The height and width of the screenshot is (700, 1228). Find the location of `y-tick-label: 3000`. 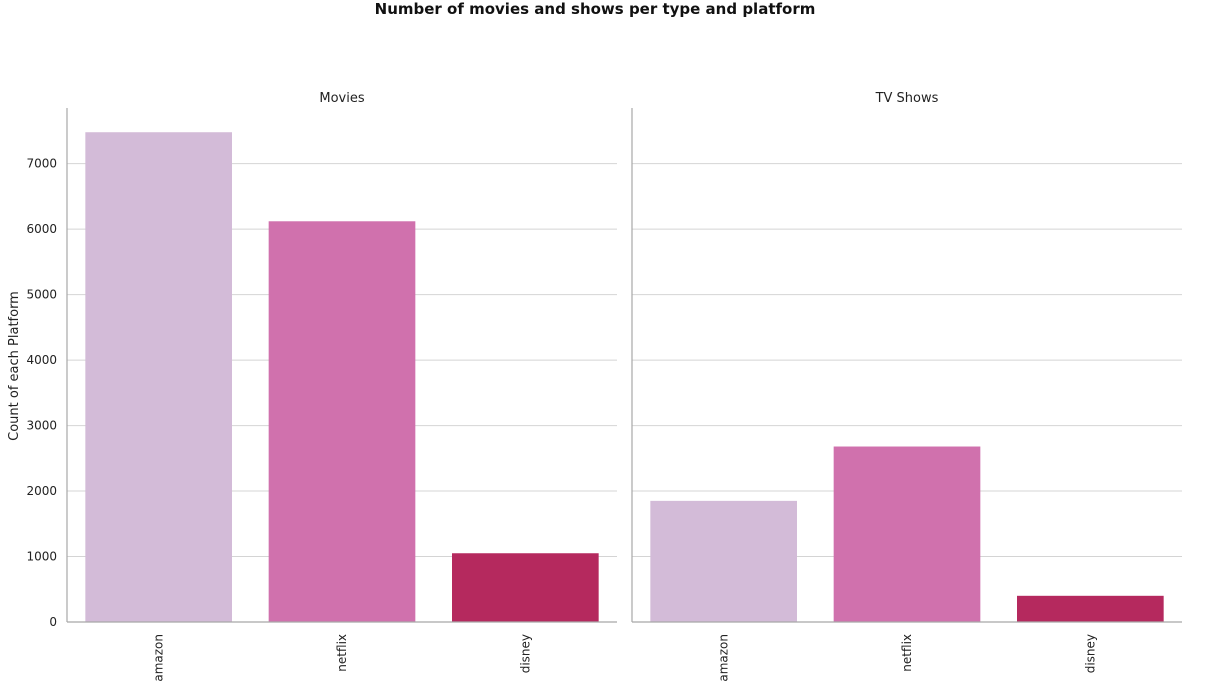

y-tick-label: 3000 is located at coordinates (41, 426).